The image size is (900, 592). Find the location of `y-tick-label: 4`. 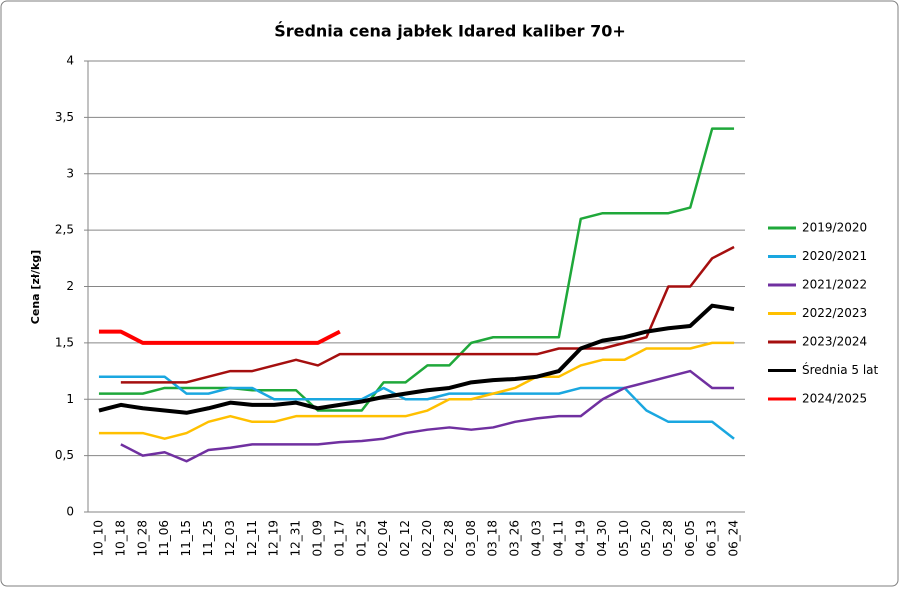

y-tick-label: 4 is located at coordinates (70, 61).